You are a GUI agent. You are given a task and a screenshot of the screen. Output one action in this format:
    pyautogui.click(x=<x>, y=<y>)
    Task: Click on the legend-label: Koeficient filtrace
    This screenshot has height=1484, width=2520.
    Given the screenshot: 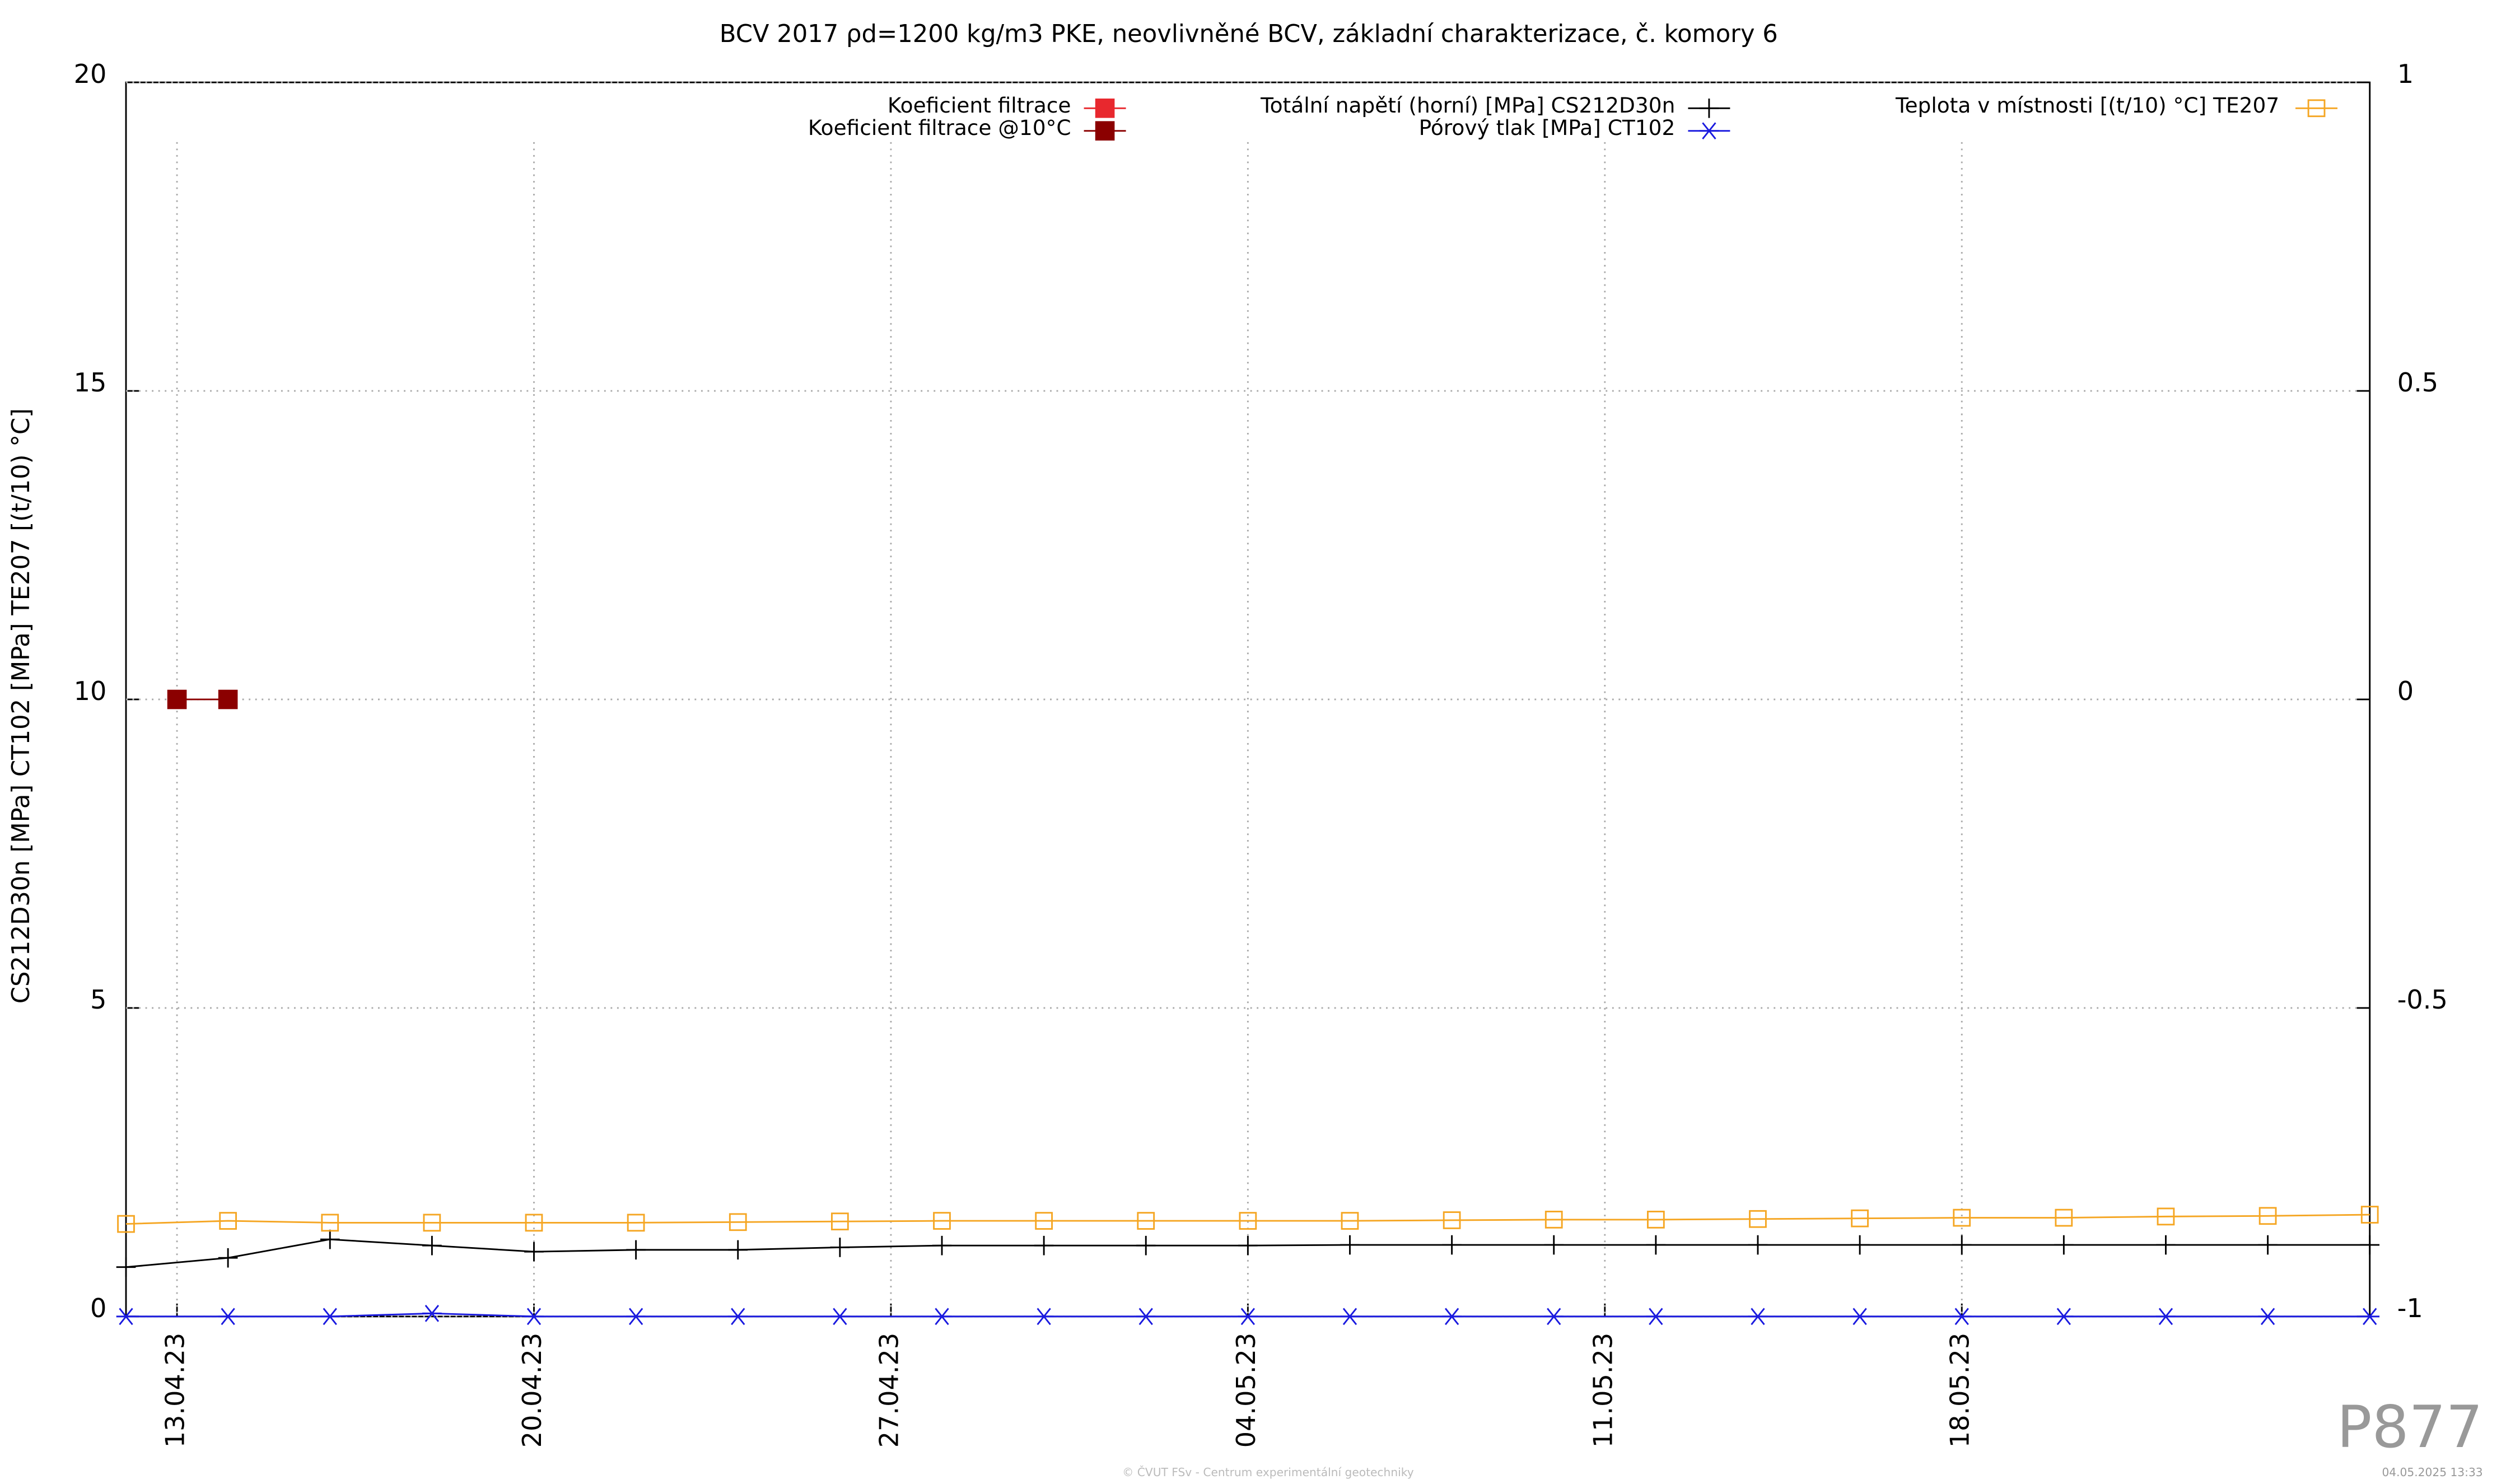 What is the action you would take?
    pyautogui.click(x=980, y=106)
    